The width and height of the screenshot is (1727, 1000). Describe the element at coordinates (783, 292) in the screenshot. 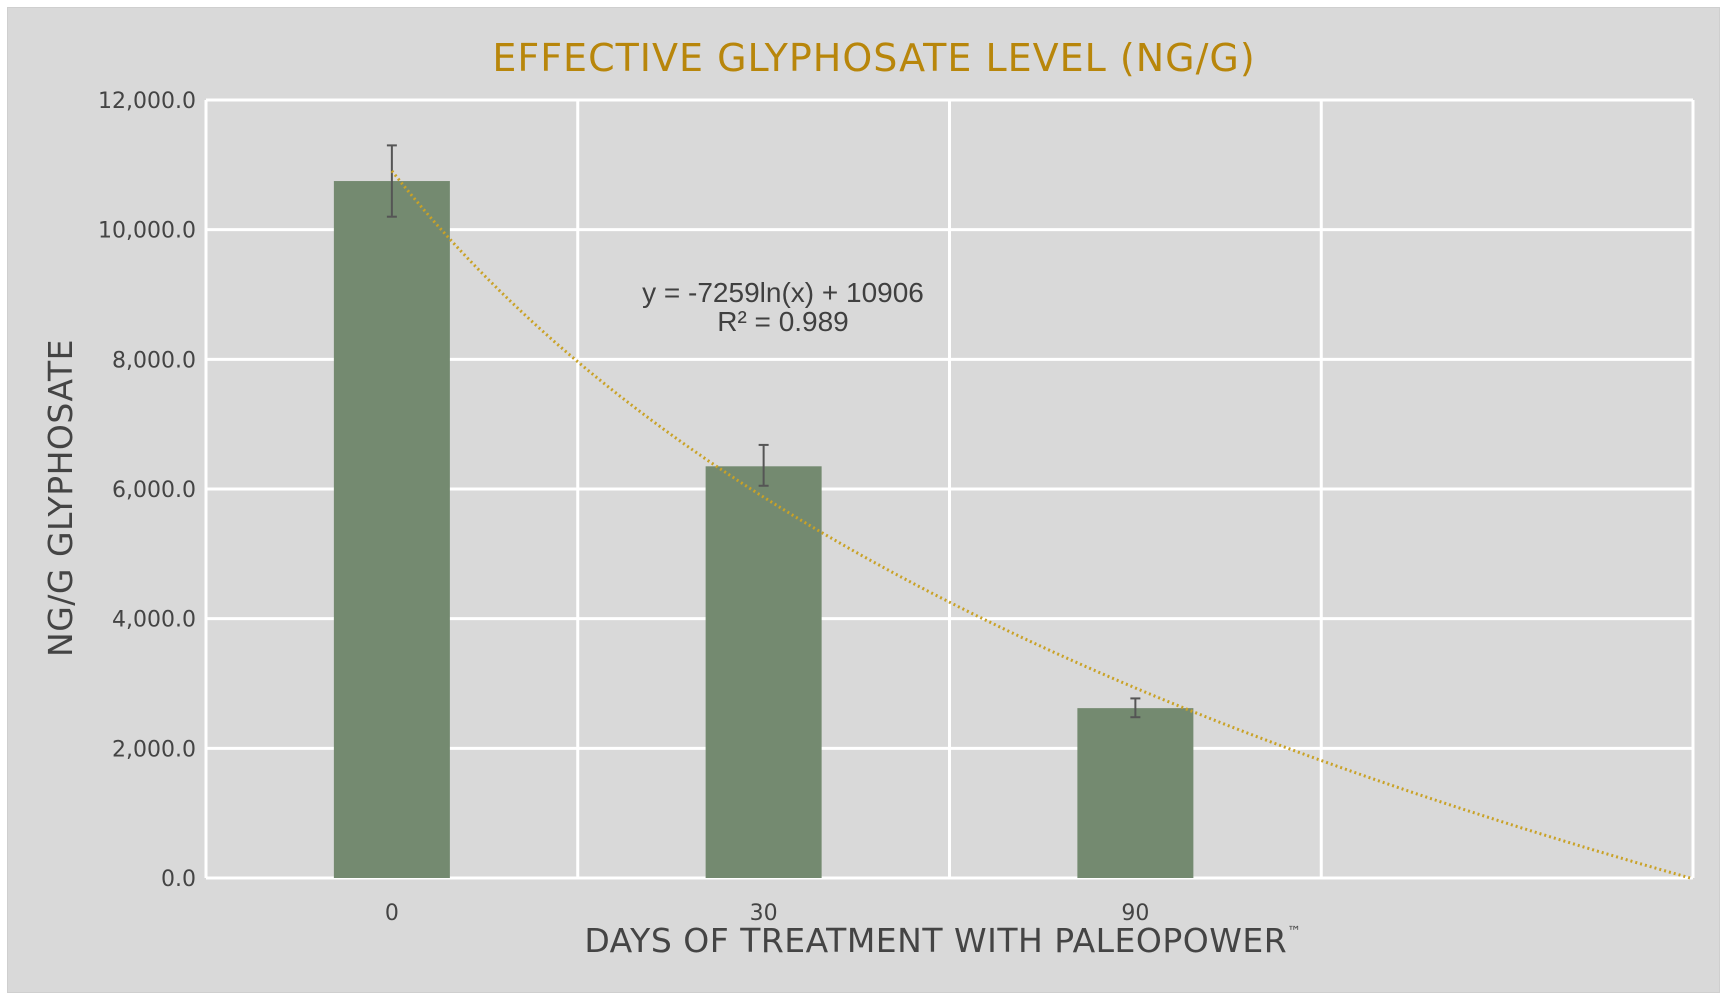

I see `trend-equation: y = -7259ln(x) + 10906` at that location.